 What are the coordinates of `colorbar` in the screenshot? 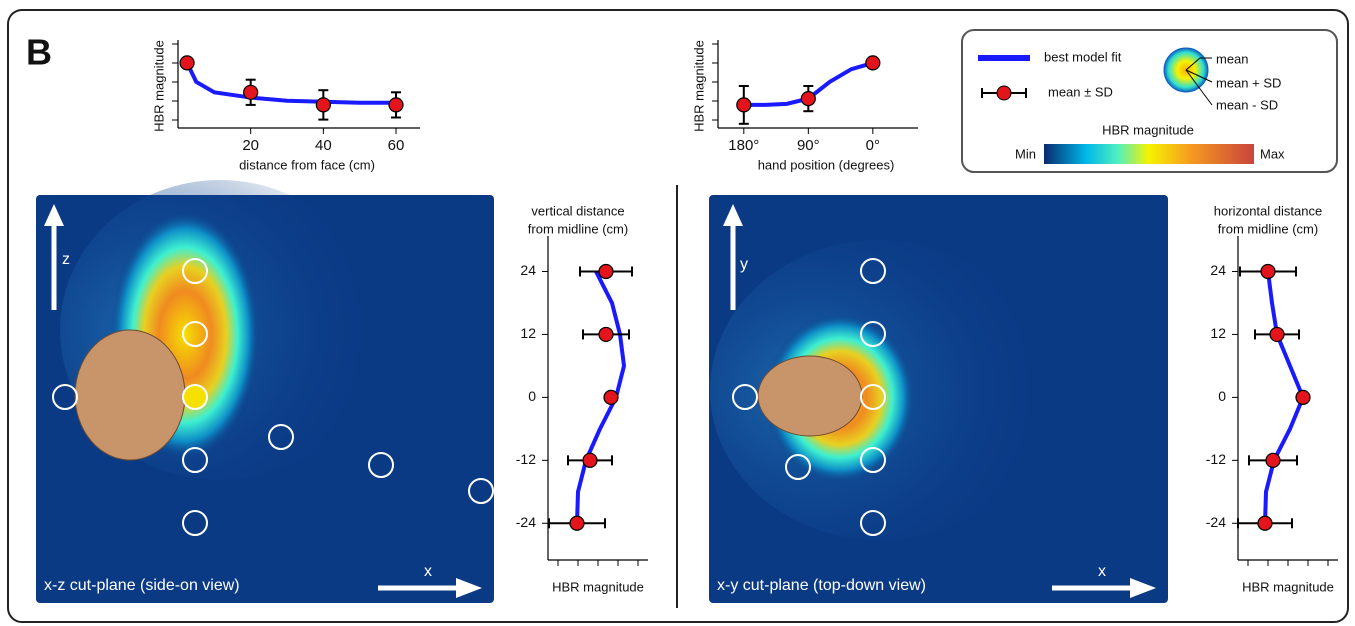 It's located at (1149, 154).